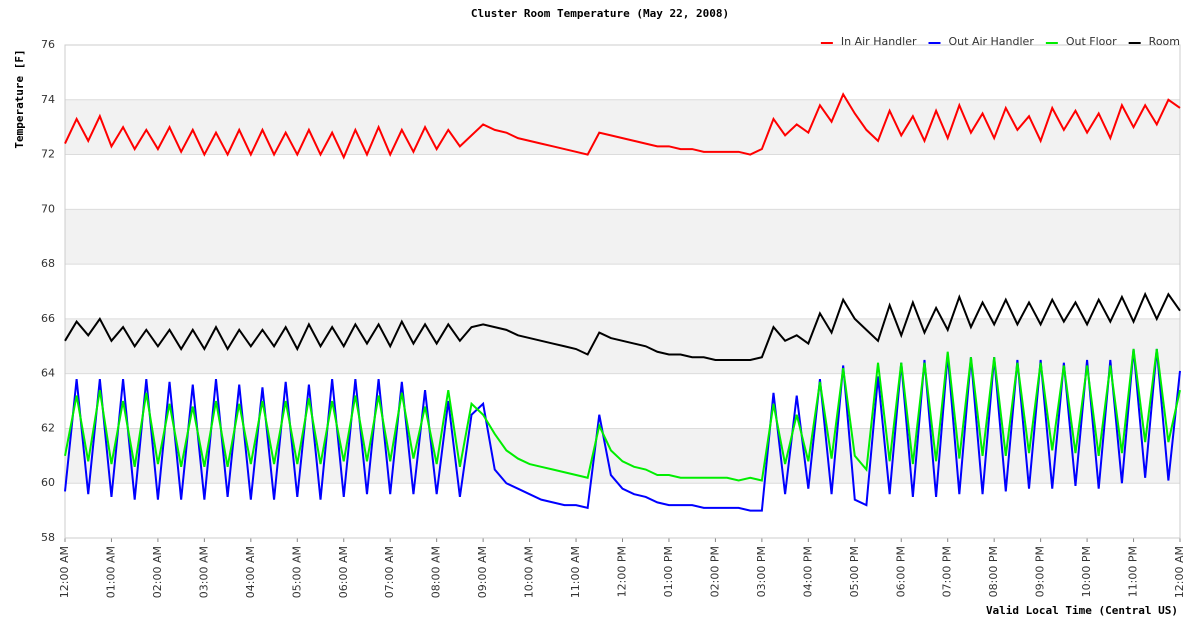 Image resolution: width=1200 pixels, height=628 pixels. I want to click on x-tick-label: 08:00 PM, so click(993, 571).